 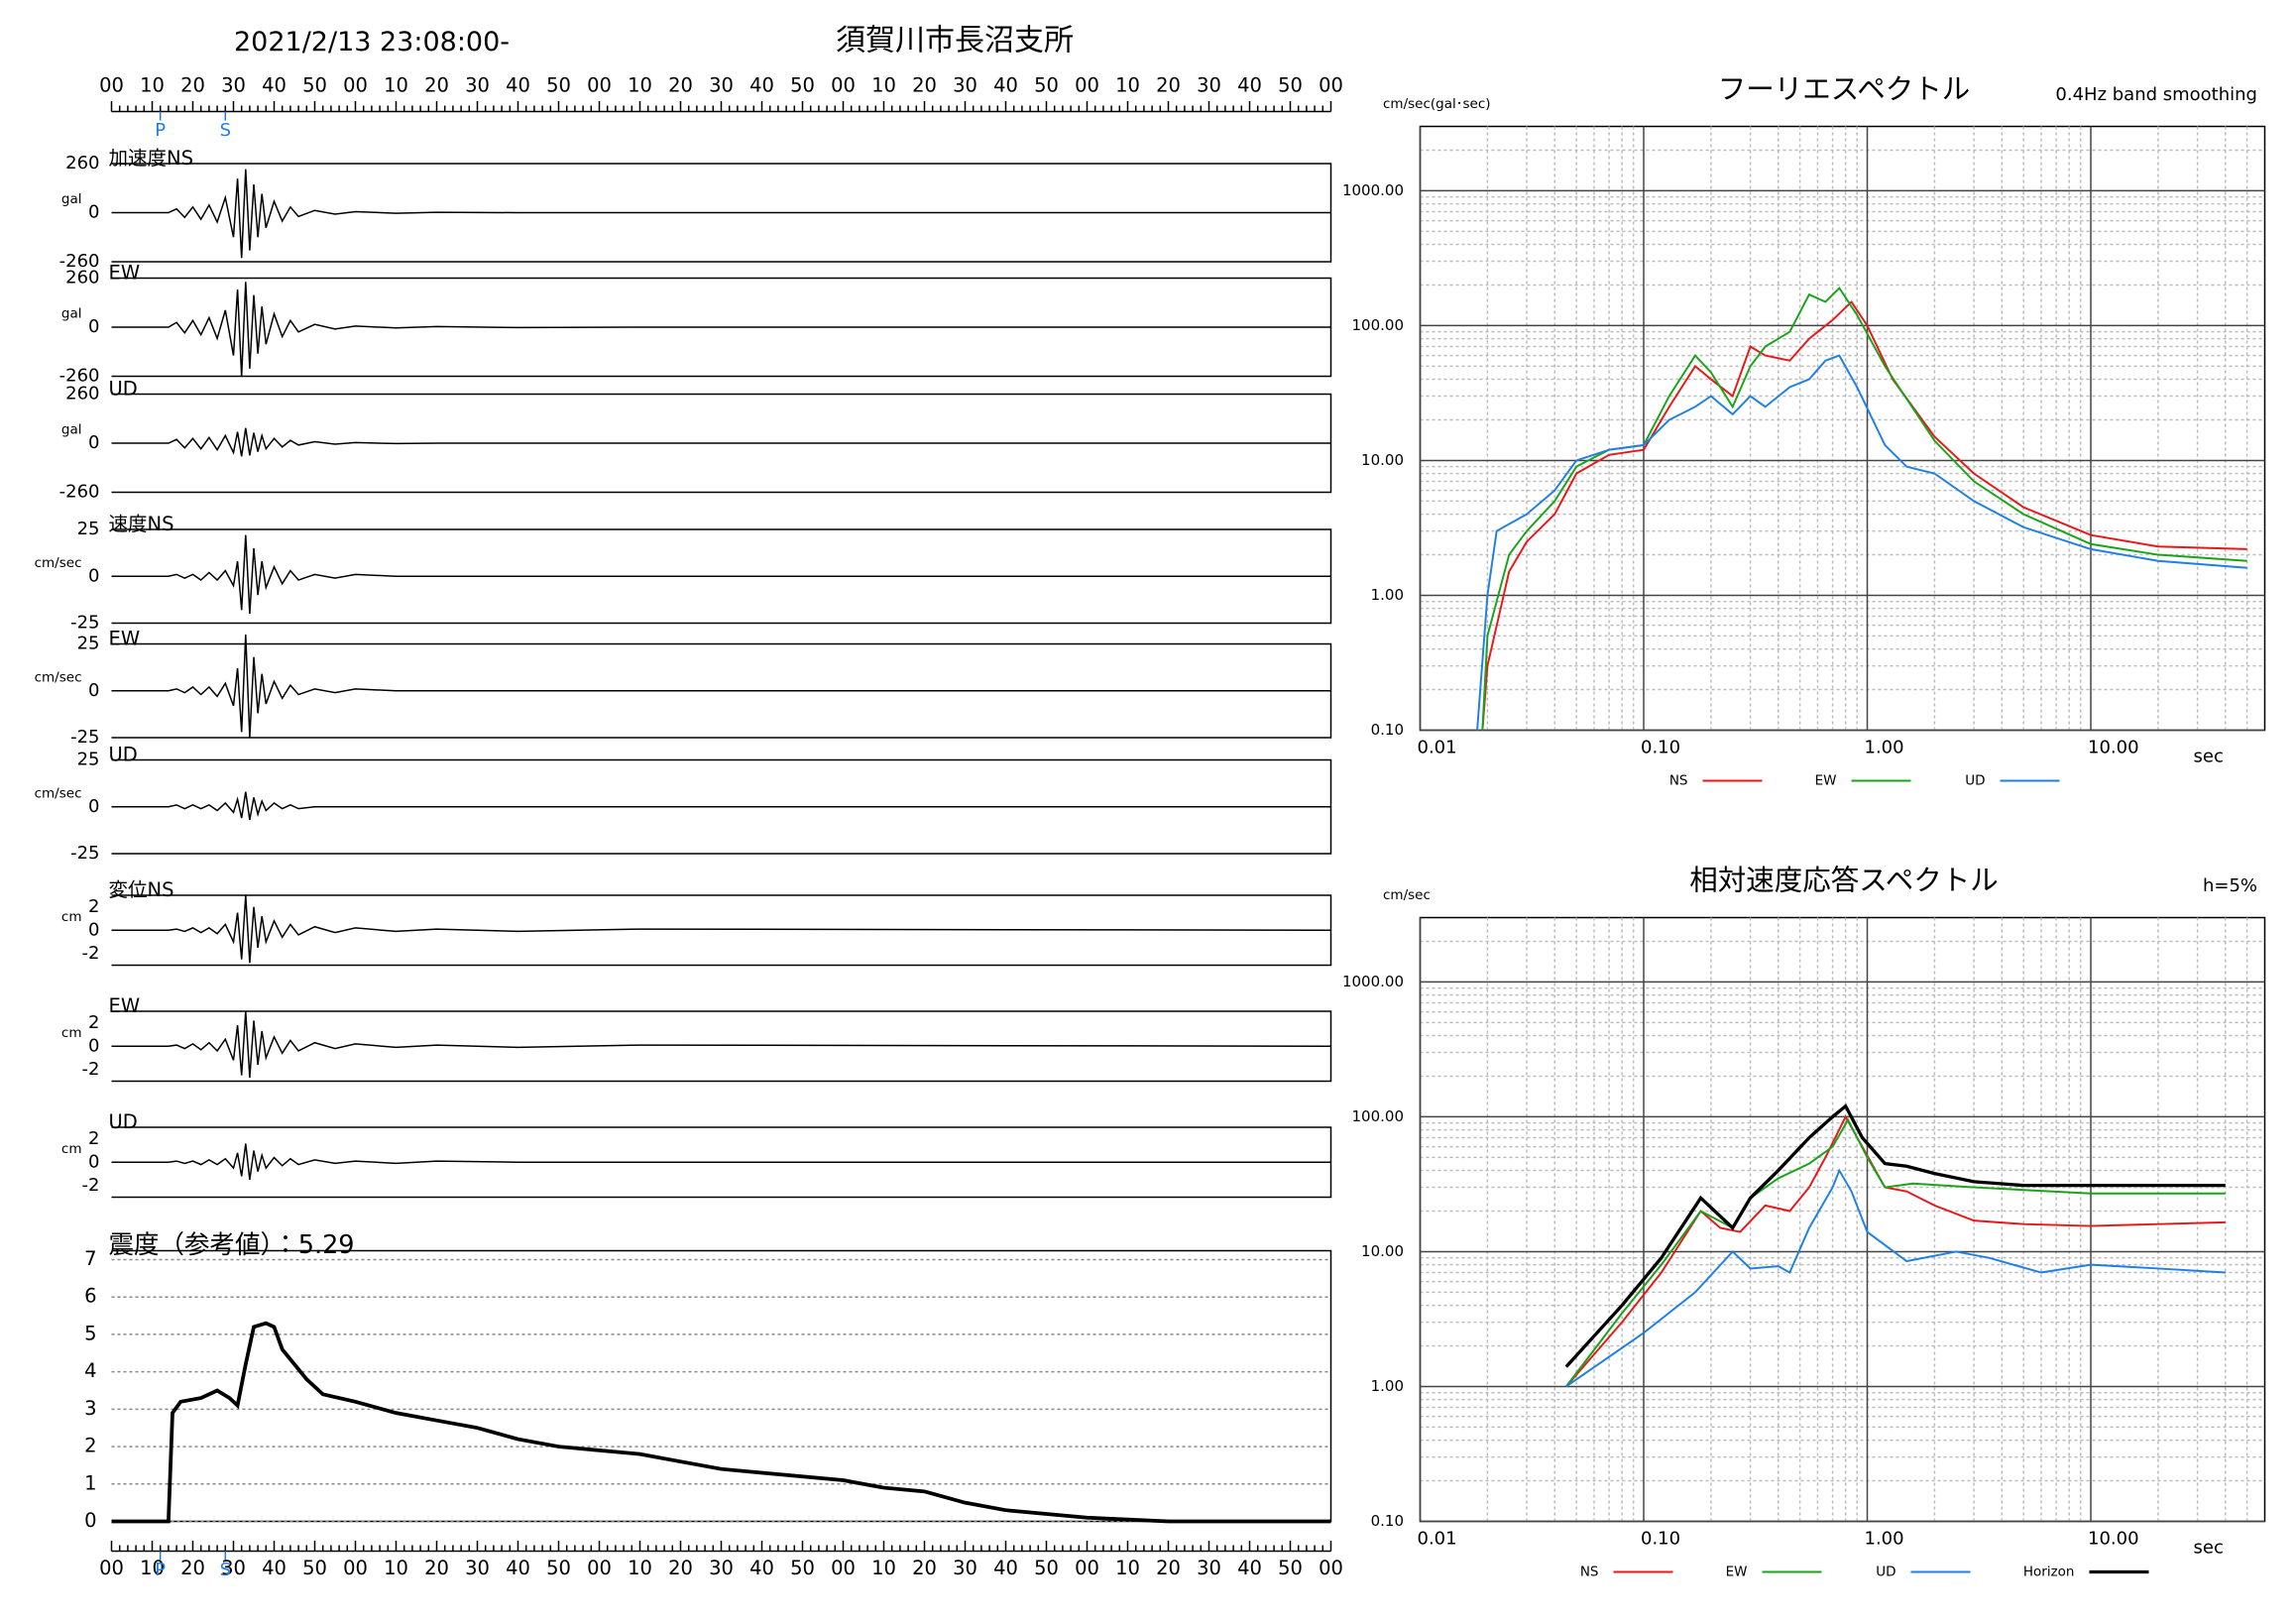 What do you see at coordinates (2156, 94) in the screenshot?
I see `spectrum-subtitle: 0.4Hz band smoothing` at bounding box center [2156, 94].